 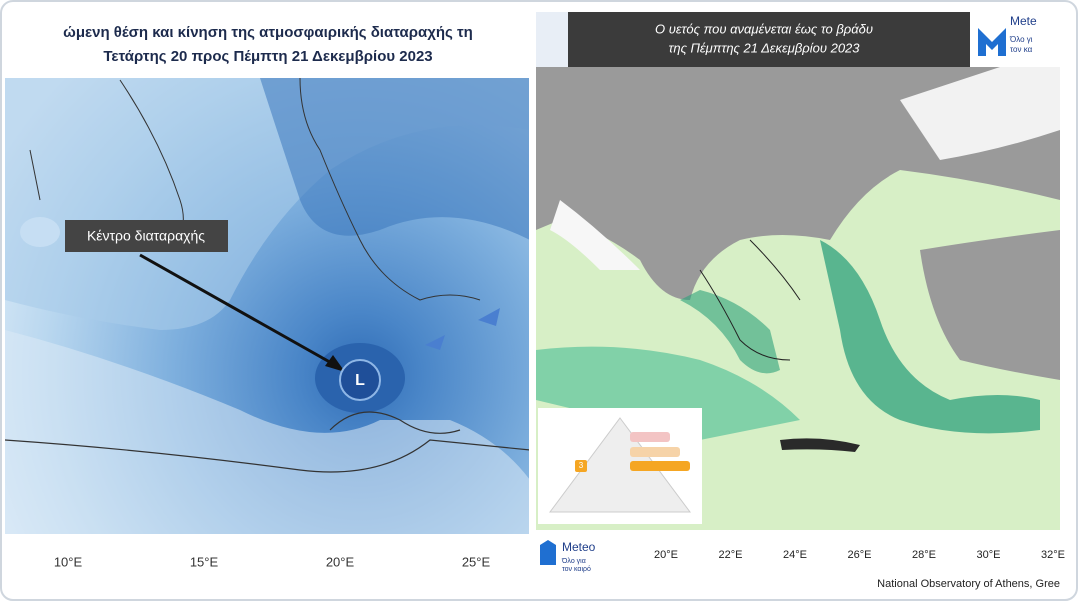 What do you see at coordinates (204, 561) in the screenshot?
I see `lon-label: 15°E` at bounding box center [204, 561].